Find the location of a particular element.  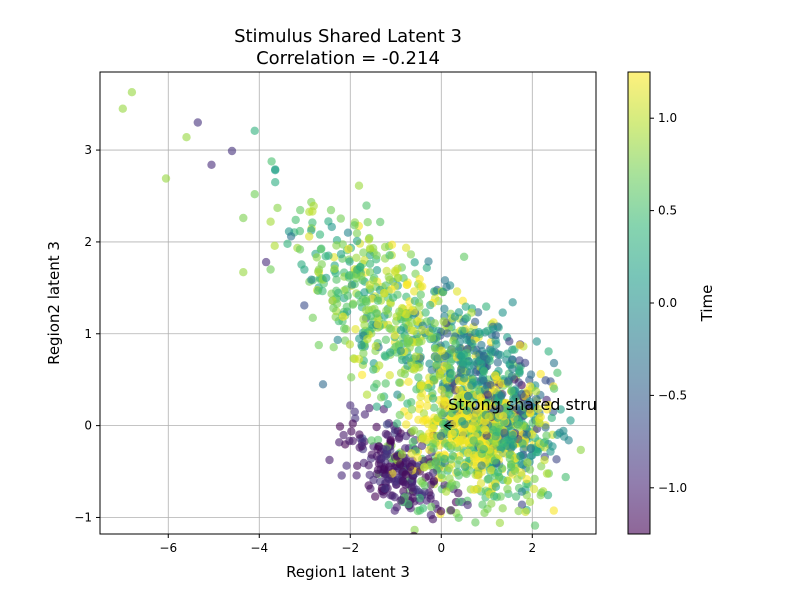

annotation-layer: Strong shared structure is located at coordinates (519, 413).